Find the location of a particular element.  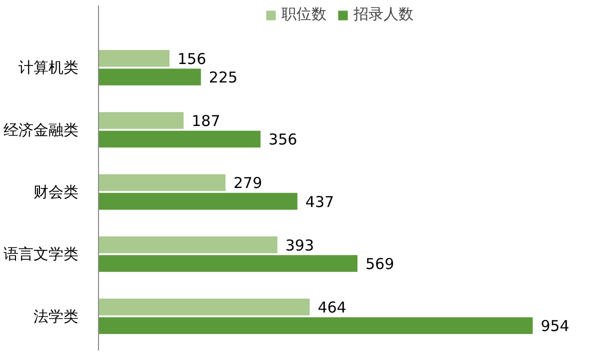

data-label: 225 is located at coordinates (223, 77).